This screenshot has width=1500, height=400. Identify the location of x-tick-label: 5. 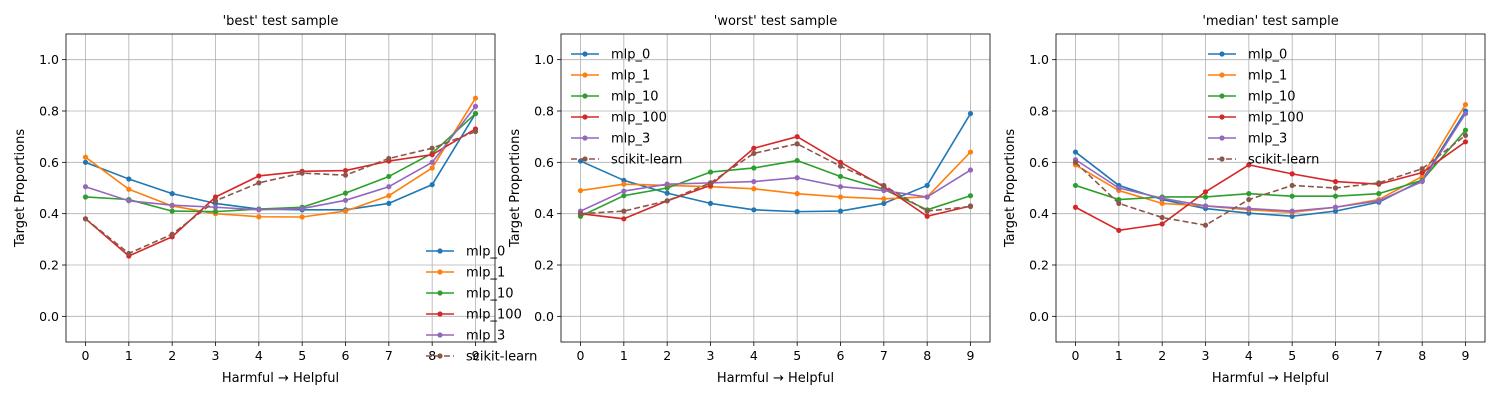
(1292, 355).